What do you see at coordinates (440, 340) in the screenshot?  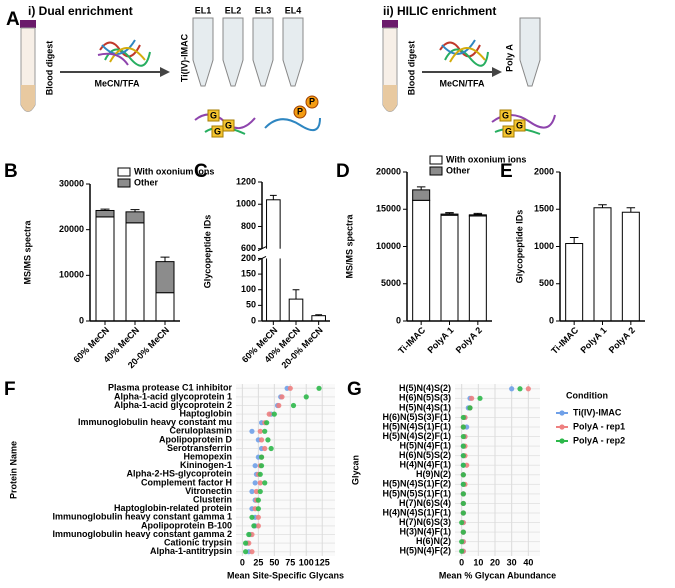 I see `x-tick-label: PolyA 1` at bounding box center [440, 340].